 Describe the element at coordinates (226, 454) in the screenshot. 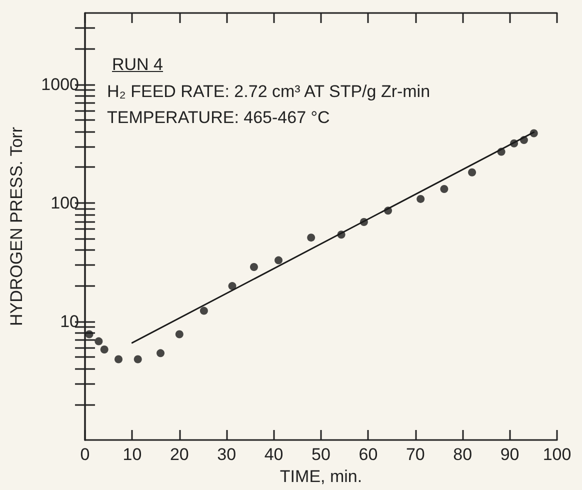

I see `x-tick-label: 30` at that location.